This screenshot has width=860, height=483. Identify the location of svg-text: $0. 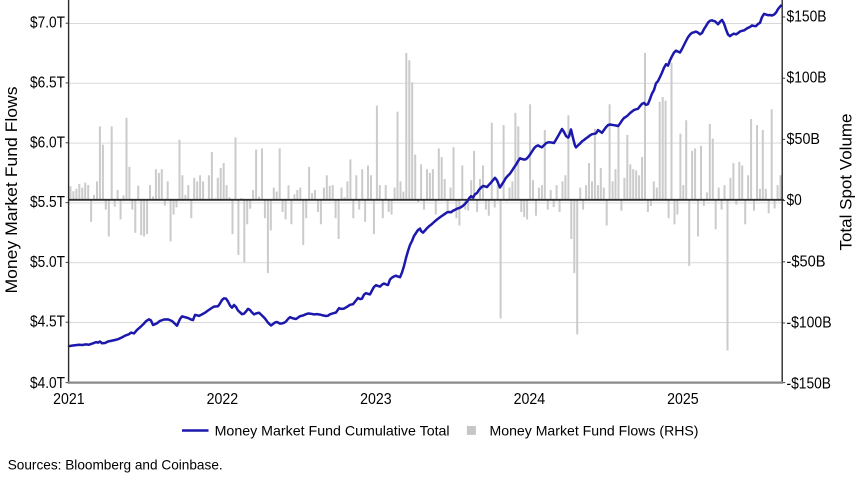
(794, 200).